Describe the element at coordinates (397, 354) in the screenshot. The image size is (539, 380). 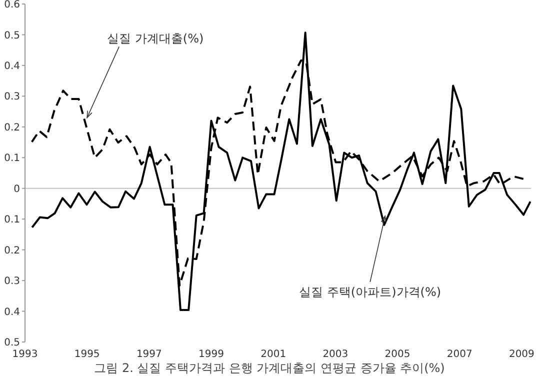
I see `x-tick-label: 2005` at that location.